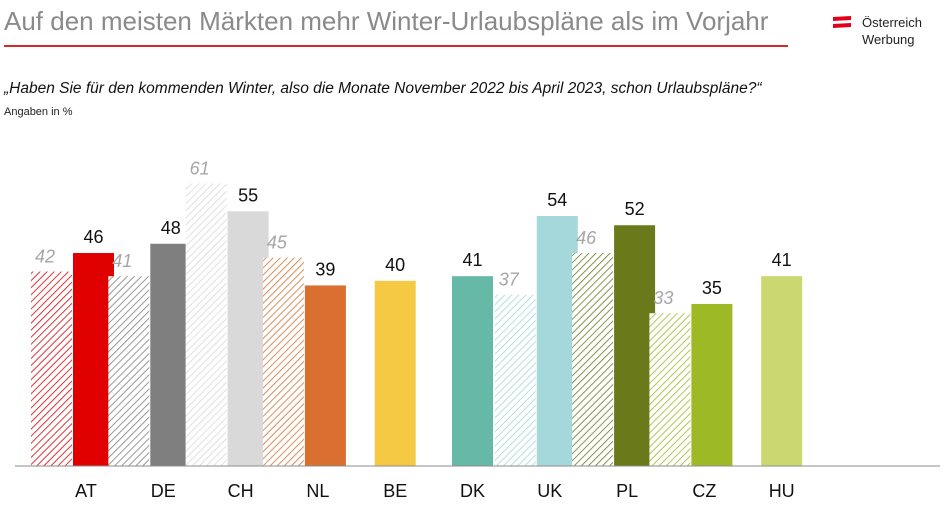 This screenshot has height=511, width=950. What do you see at coordinates (283, 361) in the screenshot?
I see `bar-prev-nl` at bounding box center [283, 361].